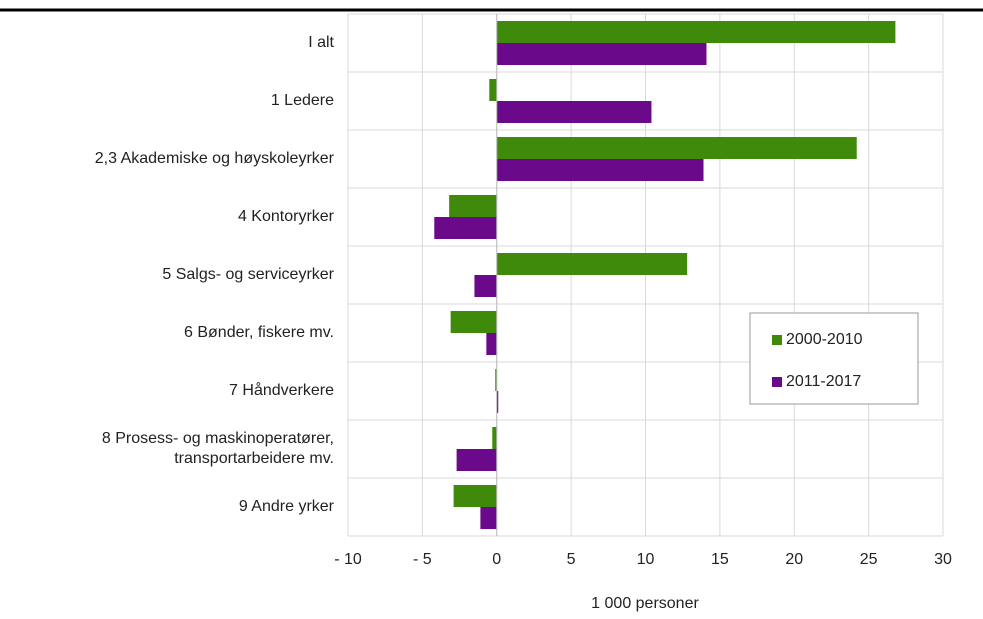 The height and width of the screenshot is (619, 983). What do you see at coordinates (302, 100) in the screenshot?
I see `y-tick-label: 1 Ledere` at bounding box center [302, 100].